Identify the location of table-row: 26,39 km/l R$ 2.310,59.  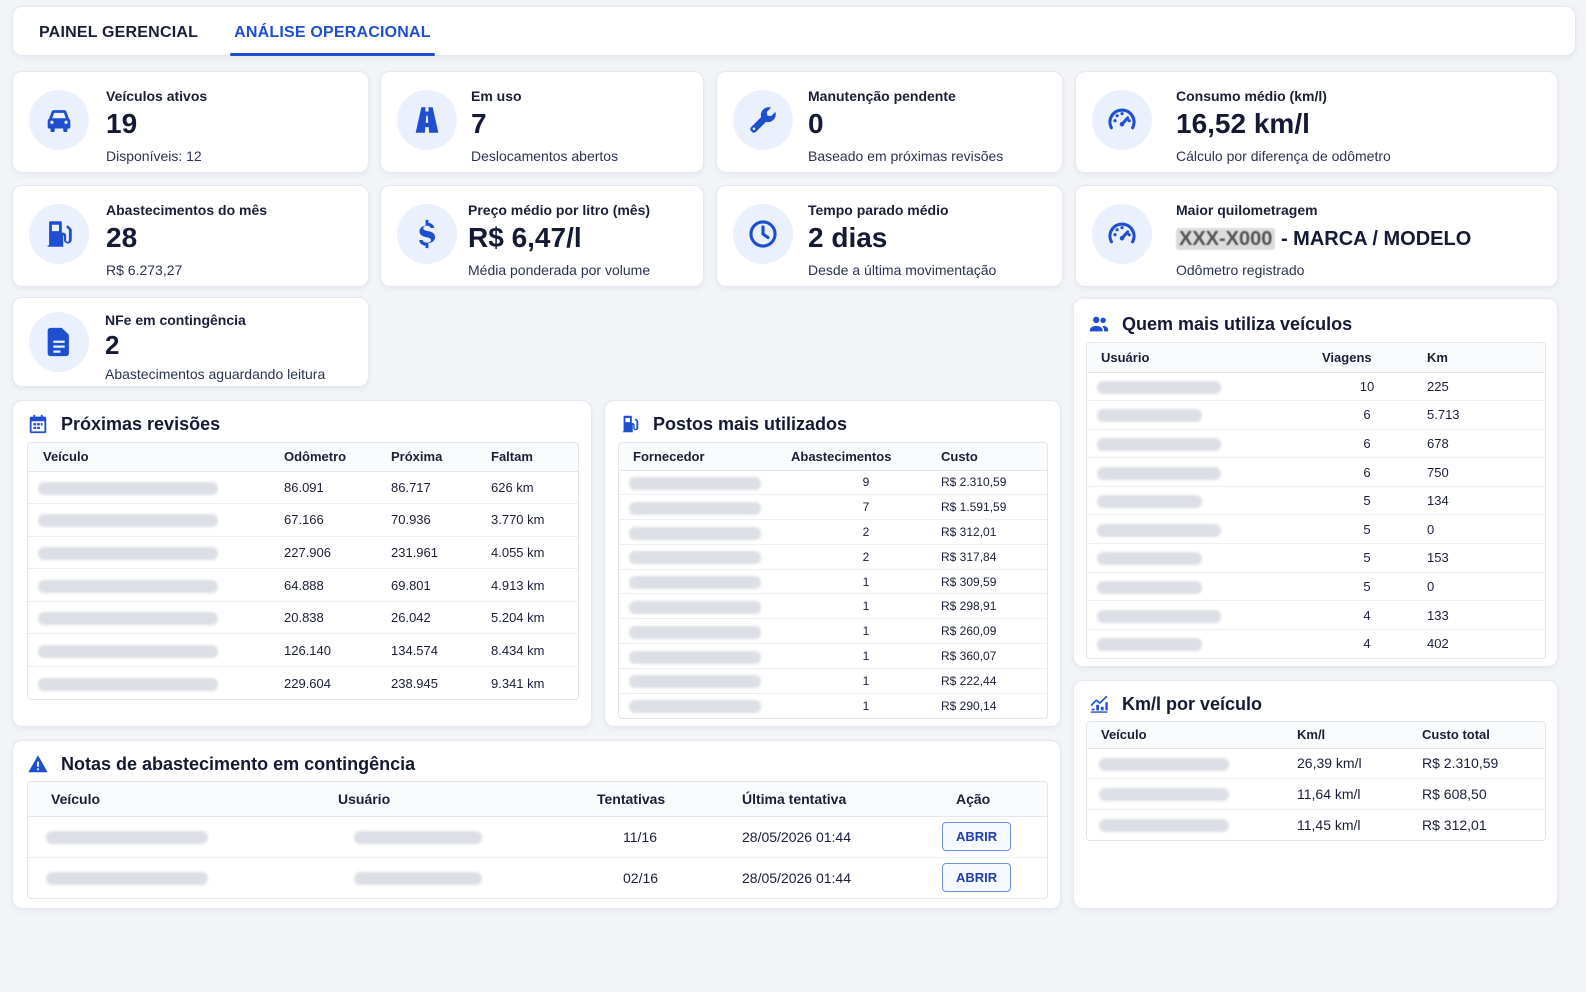
(1316, 763).